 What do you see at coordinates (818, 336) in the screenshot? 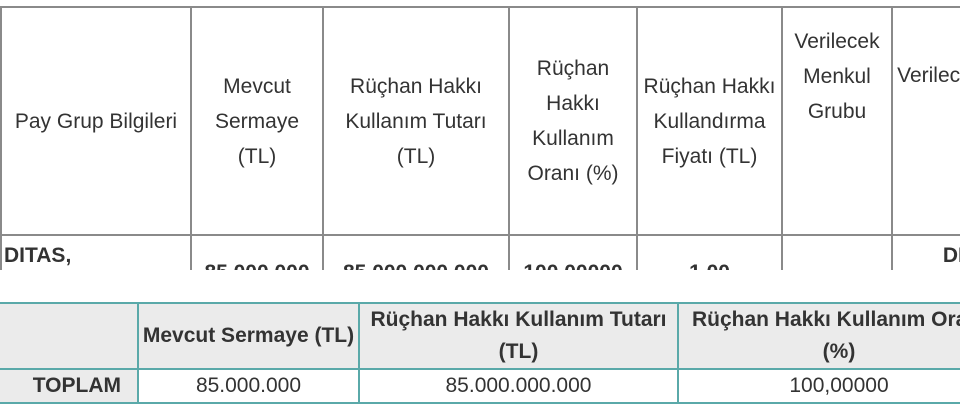
I see `total-header-kullanim-orani: Rüçhan Hakkı Kullanım Oranı (%)` at bounding box center [818, 336].